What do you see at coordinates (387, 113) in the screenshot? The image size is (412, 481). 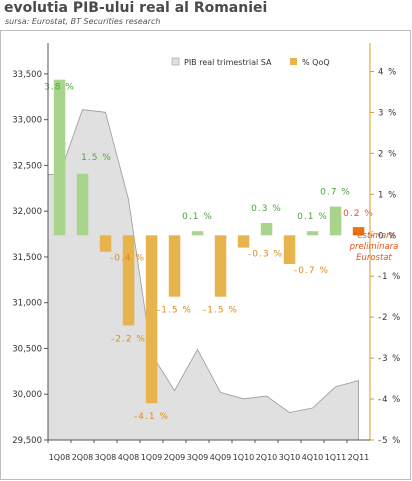 I see `right-tick-label: 3 %` at bounding box center [387, 113].